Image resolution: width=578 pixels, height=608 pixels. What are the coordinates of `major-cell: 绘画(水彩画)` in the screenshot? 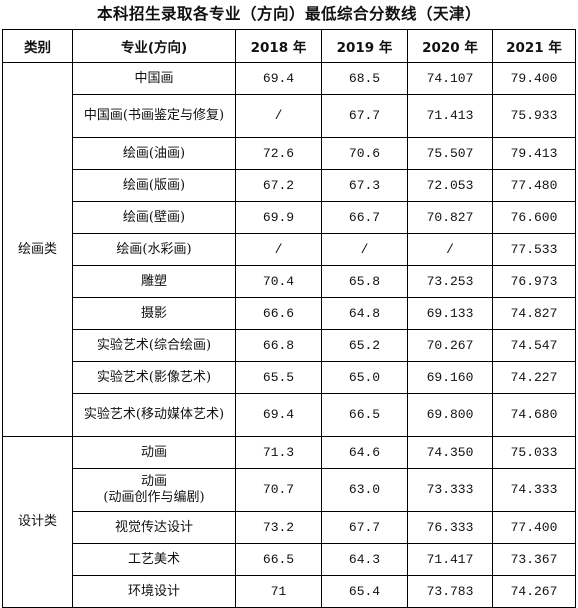 It's located at (154, 249).